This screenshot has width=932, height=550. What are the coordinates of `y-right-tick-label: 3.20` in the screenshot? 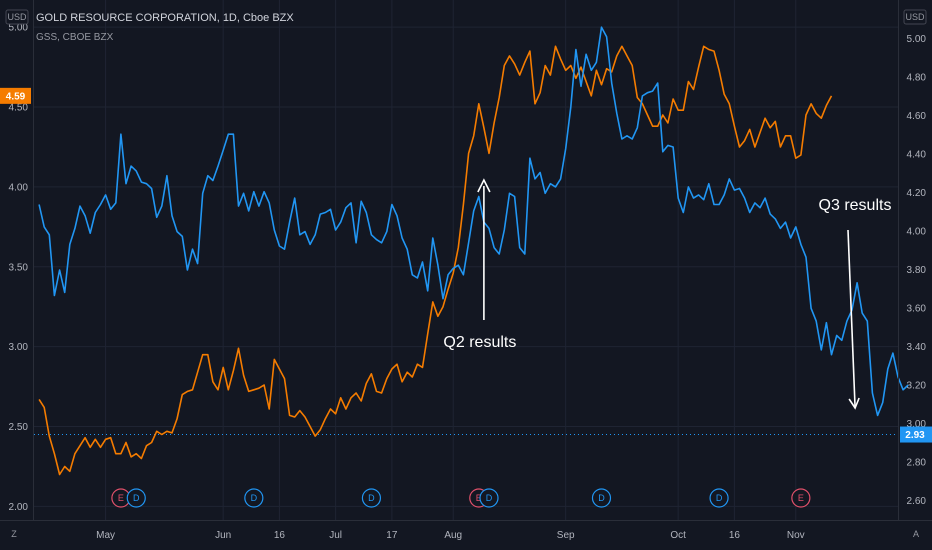 It's located at (917, 386).